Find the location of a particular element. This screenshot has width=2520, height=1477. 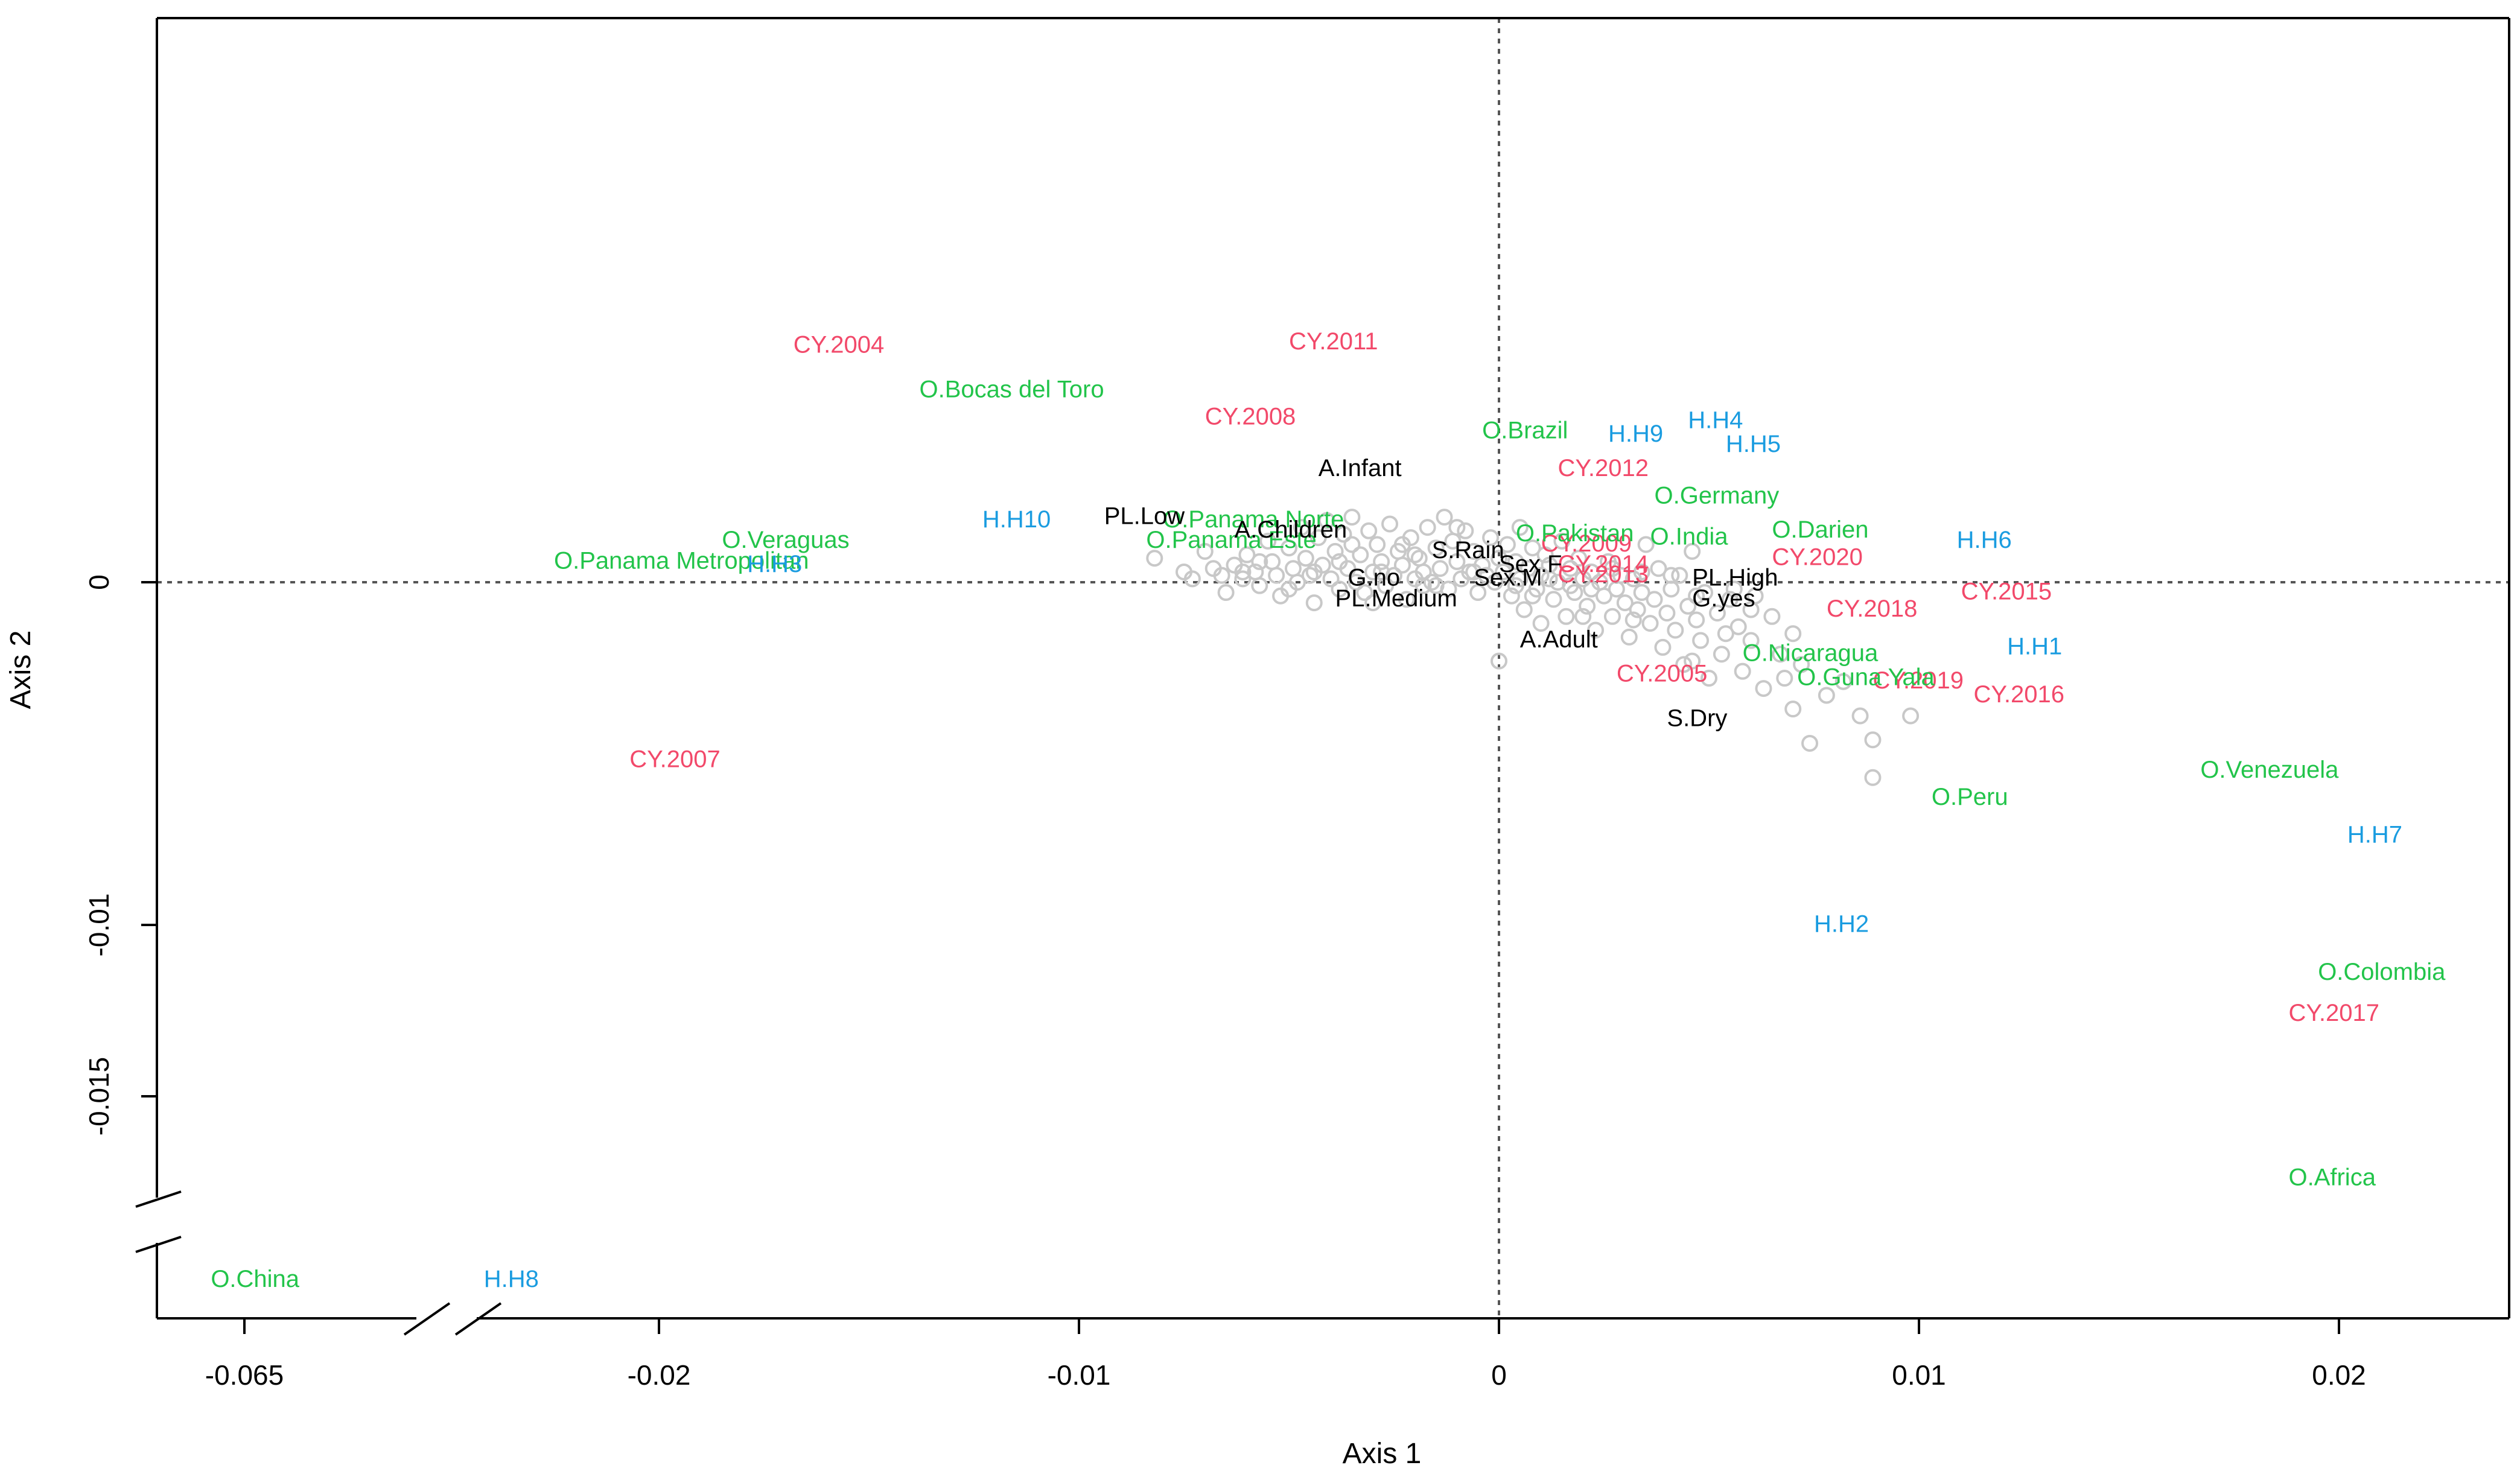

point-label: Sex.M is located at coordinates (1508, 578).